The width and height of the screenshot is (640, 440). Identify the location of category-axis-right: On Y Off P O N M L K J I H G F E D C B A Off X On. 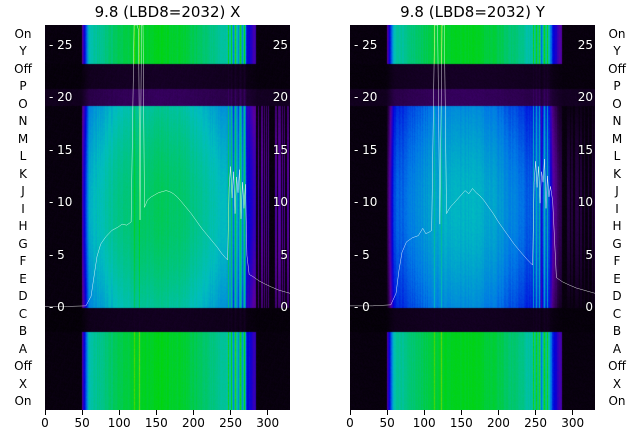
(617, 217).